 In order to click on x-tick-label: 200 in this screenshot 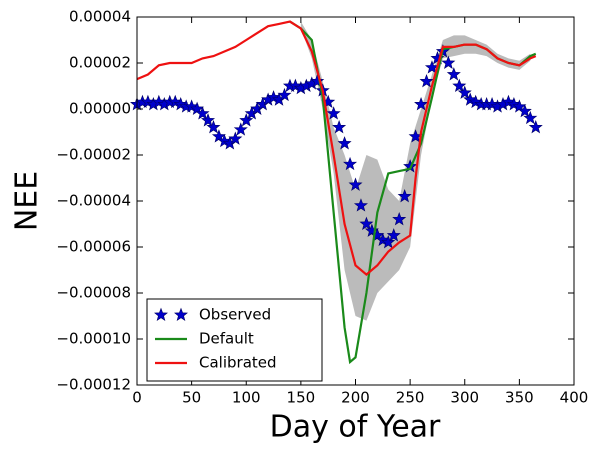, I will do `click(355, 398)`.